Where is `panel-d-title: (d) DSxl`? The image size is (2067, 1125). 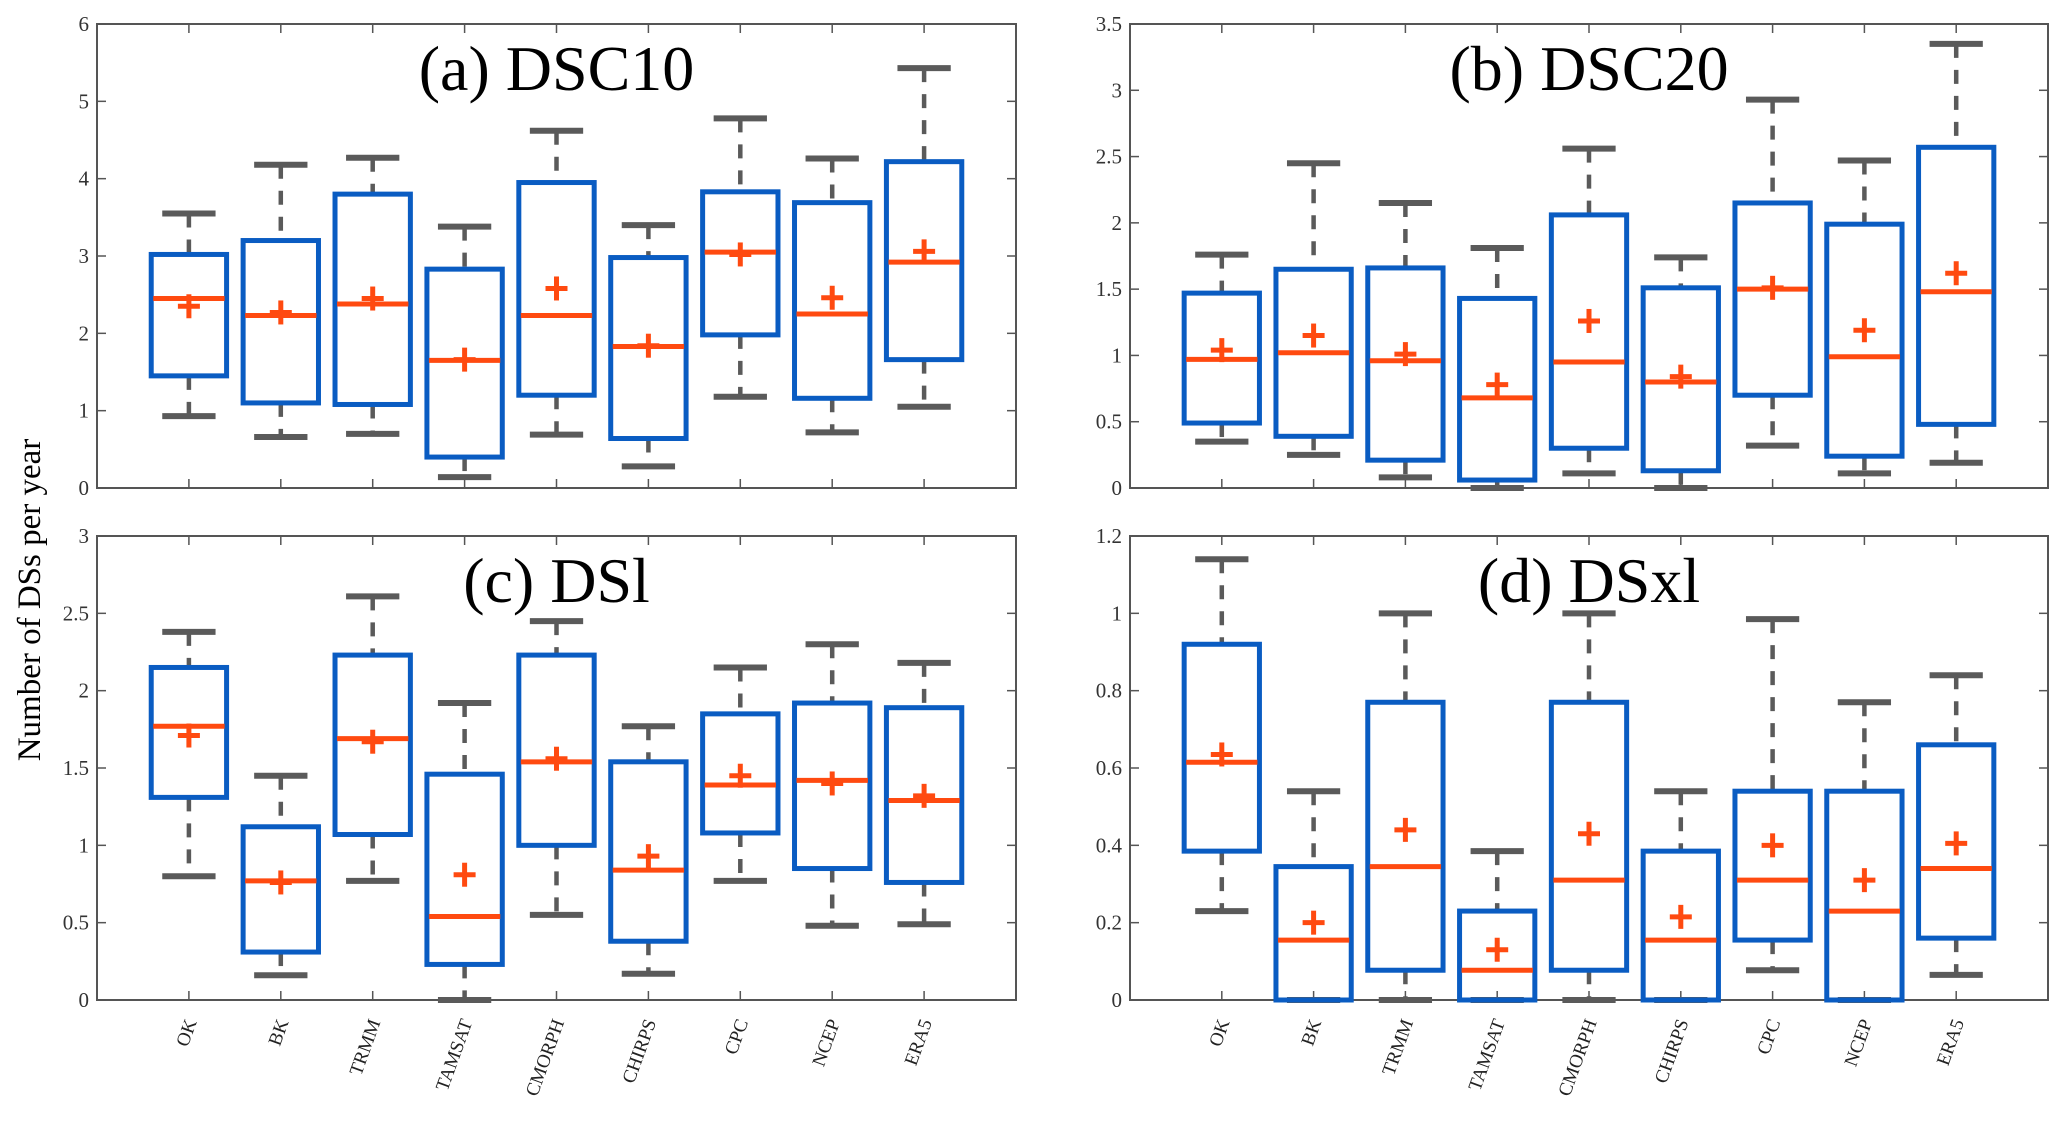 panel-d-title: (d) DSxl is located at coordinates (1589, 580).